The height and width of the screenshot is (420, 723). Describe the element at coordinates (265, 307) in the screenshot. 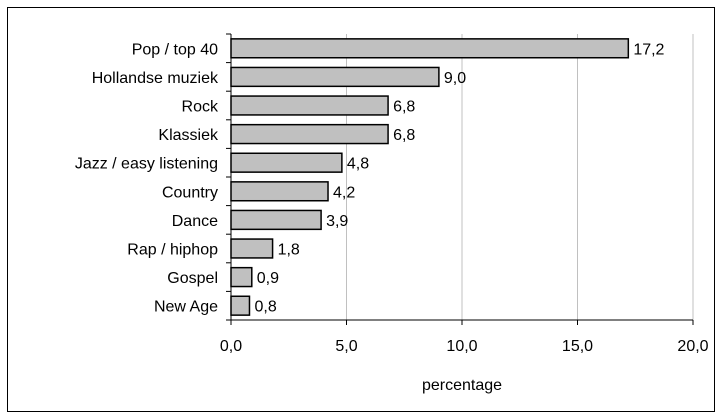

I see `value-label: 0,8` at that location.